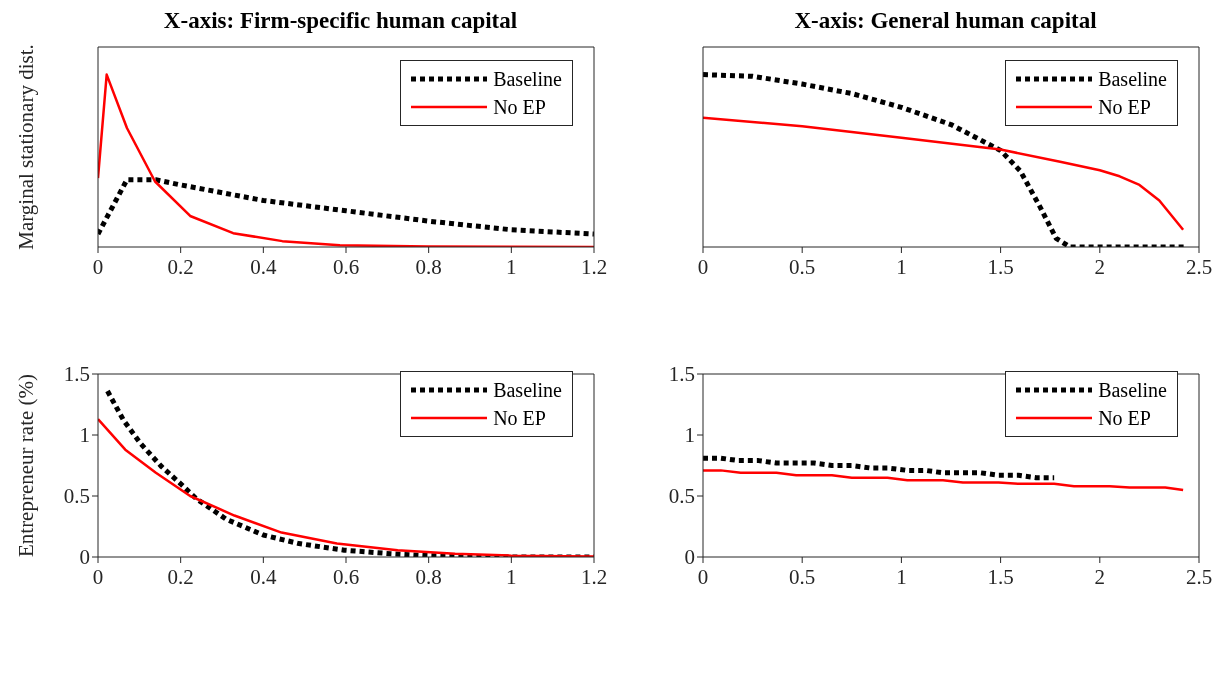 This screenshot has width=1229, height=677. Describe the element at coordinates (944, 480) in the screenshot. I see `line-series` at that location.